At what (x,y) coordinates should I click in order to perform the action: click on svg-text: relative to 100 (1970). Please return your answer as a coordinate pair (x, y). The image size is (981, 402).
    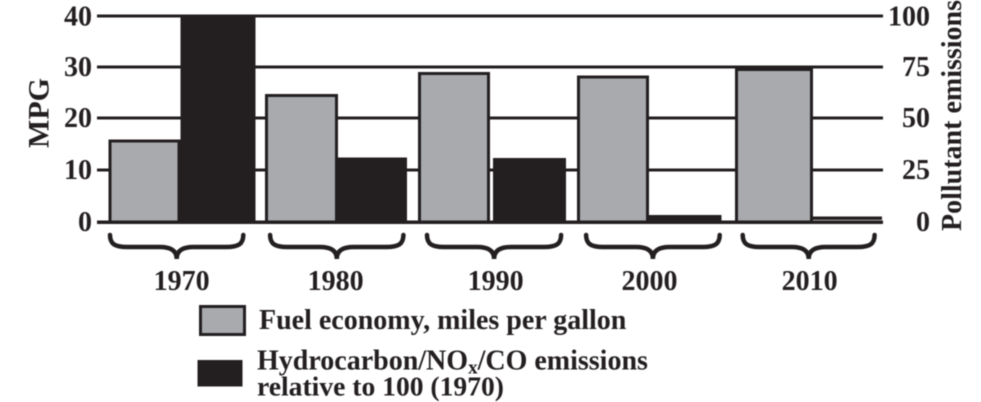
    Looking at the image, I should click on (380, 386).